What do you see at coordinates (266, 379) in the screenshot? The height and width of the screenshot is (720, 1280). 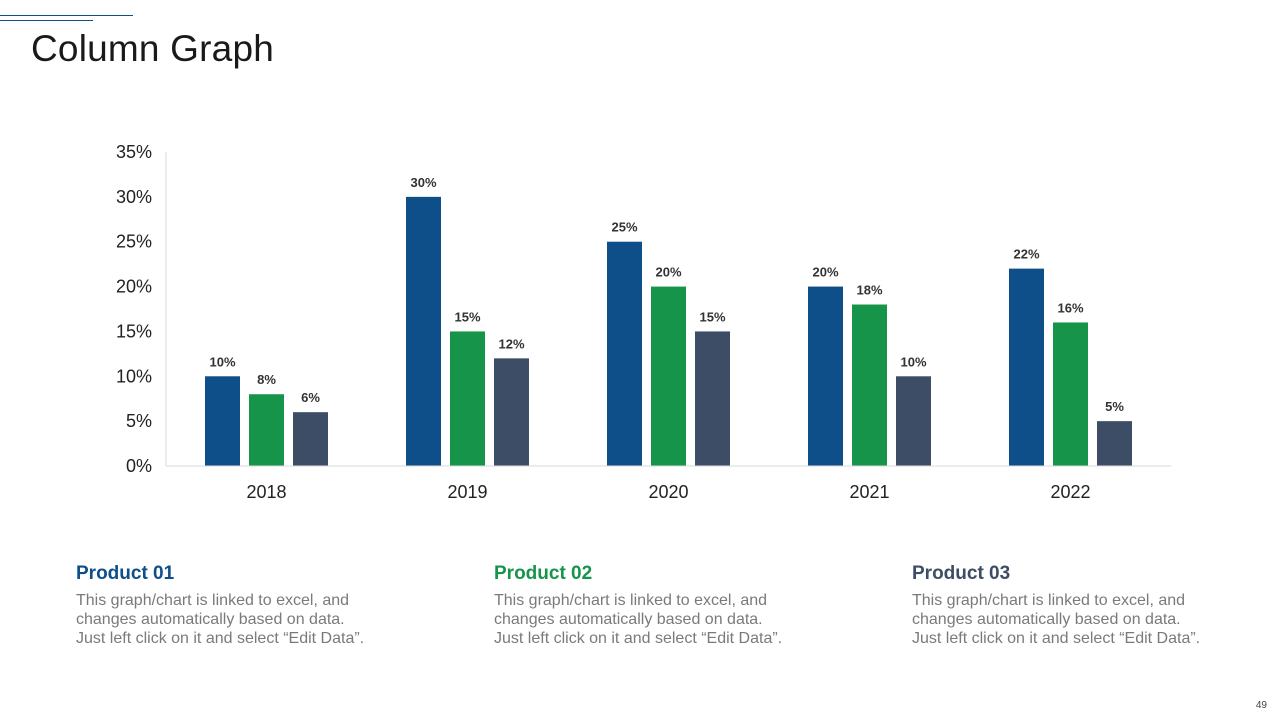 I see `data-label: 8%` at bounding box center [266, 379].